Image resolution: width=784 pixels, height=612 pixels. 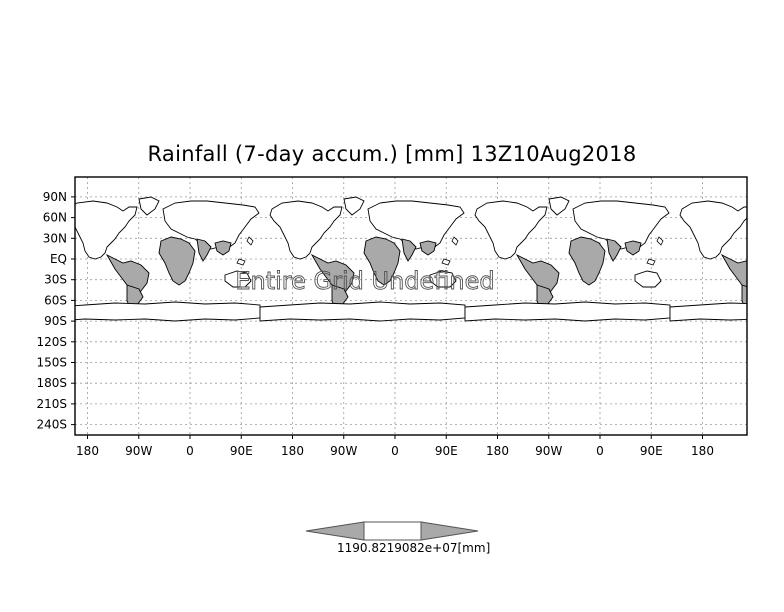 I want to click on y-tick-label: EQ, so click(x=58, y=259).